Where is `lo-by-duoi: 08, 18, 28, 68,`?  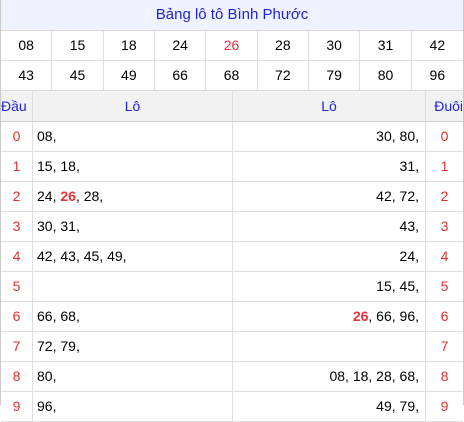
lo-by-duoi: 08, 18, 28, 68, is located at coordinates (329, 376).